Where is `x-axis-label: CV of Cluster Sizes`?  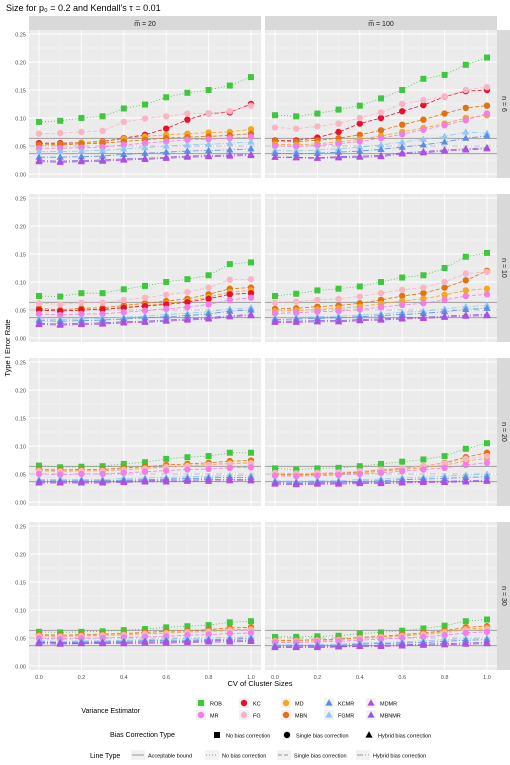
x-axis-label: CV of Cluster Sizes is located at coordinates (259, 683).